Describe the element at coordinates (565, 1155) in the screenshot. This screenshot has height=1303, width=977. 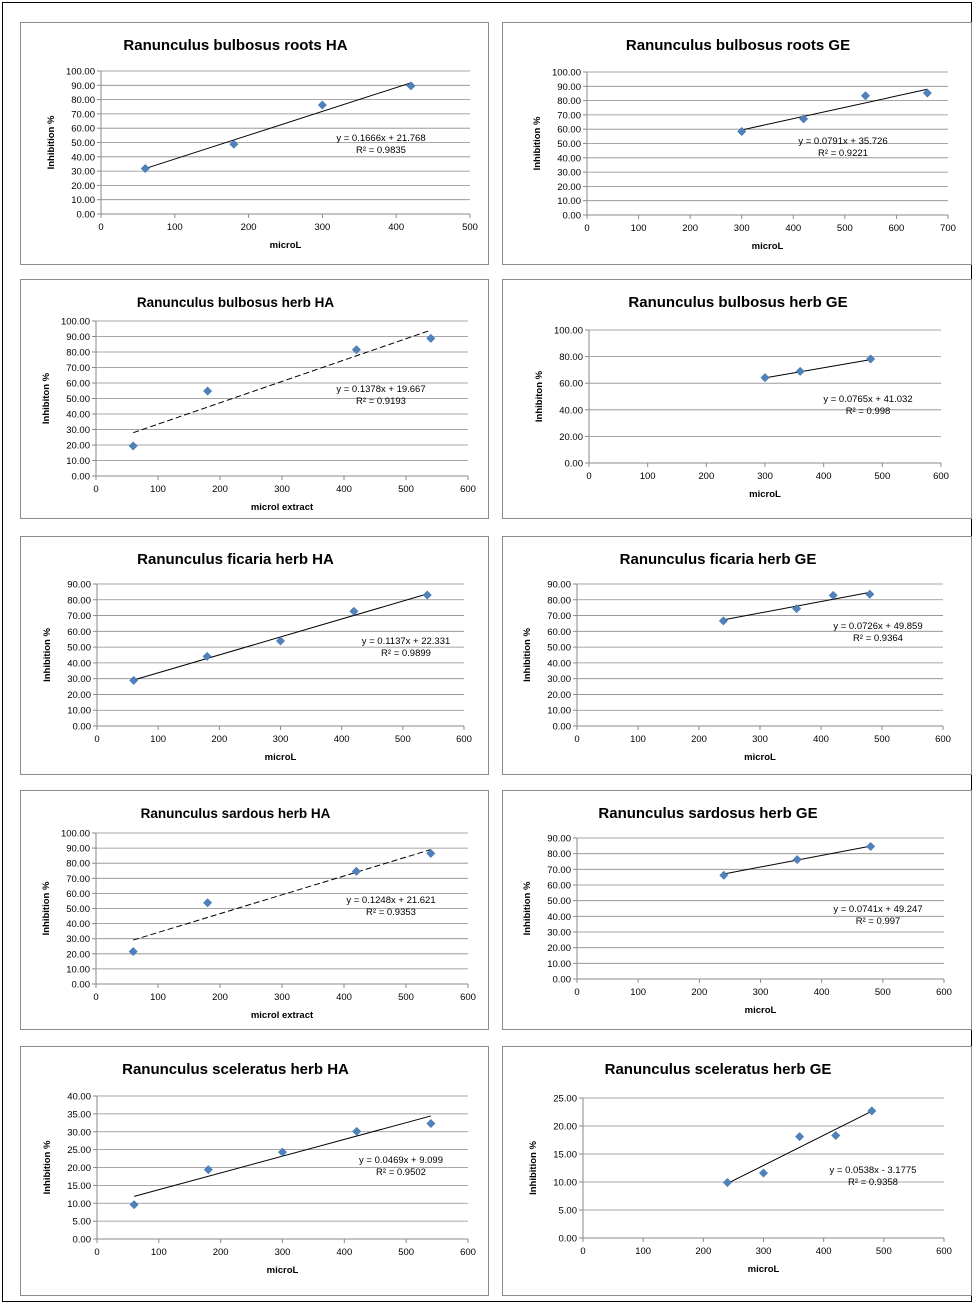
I see `y-tick-label: 15.00` at that location.